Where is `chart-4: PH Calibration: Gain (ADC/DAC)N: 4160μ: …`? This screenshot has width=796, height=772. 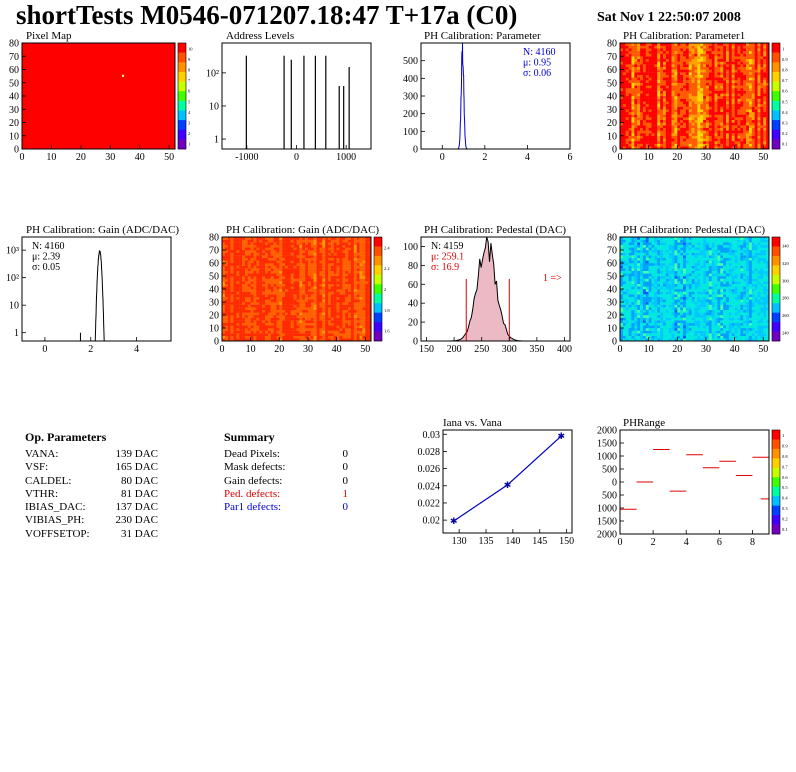
chart-4: PH Calibration: Gain (ADC/DAC)N: 4160μ: … is located at coordinates (102, 283).